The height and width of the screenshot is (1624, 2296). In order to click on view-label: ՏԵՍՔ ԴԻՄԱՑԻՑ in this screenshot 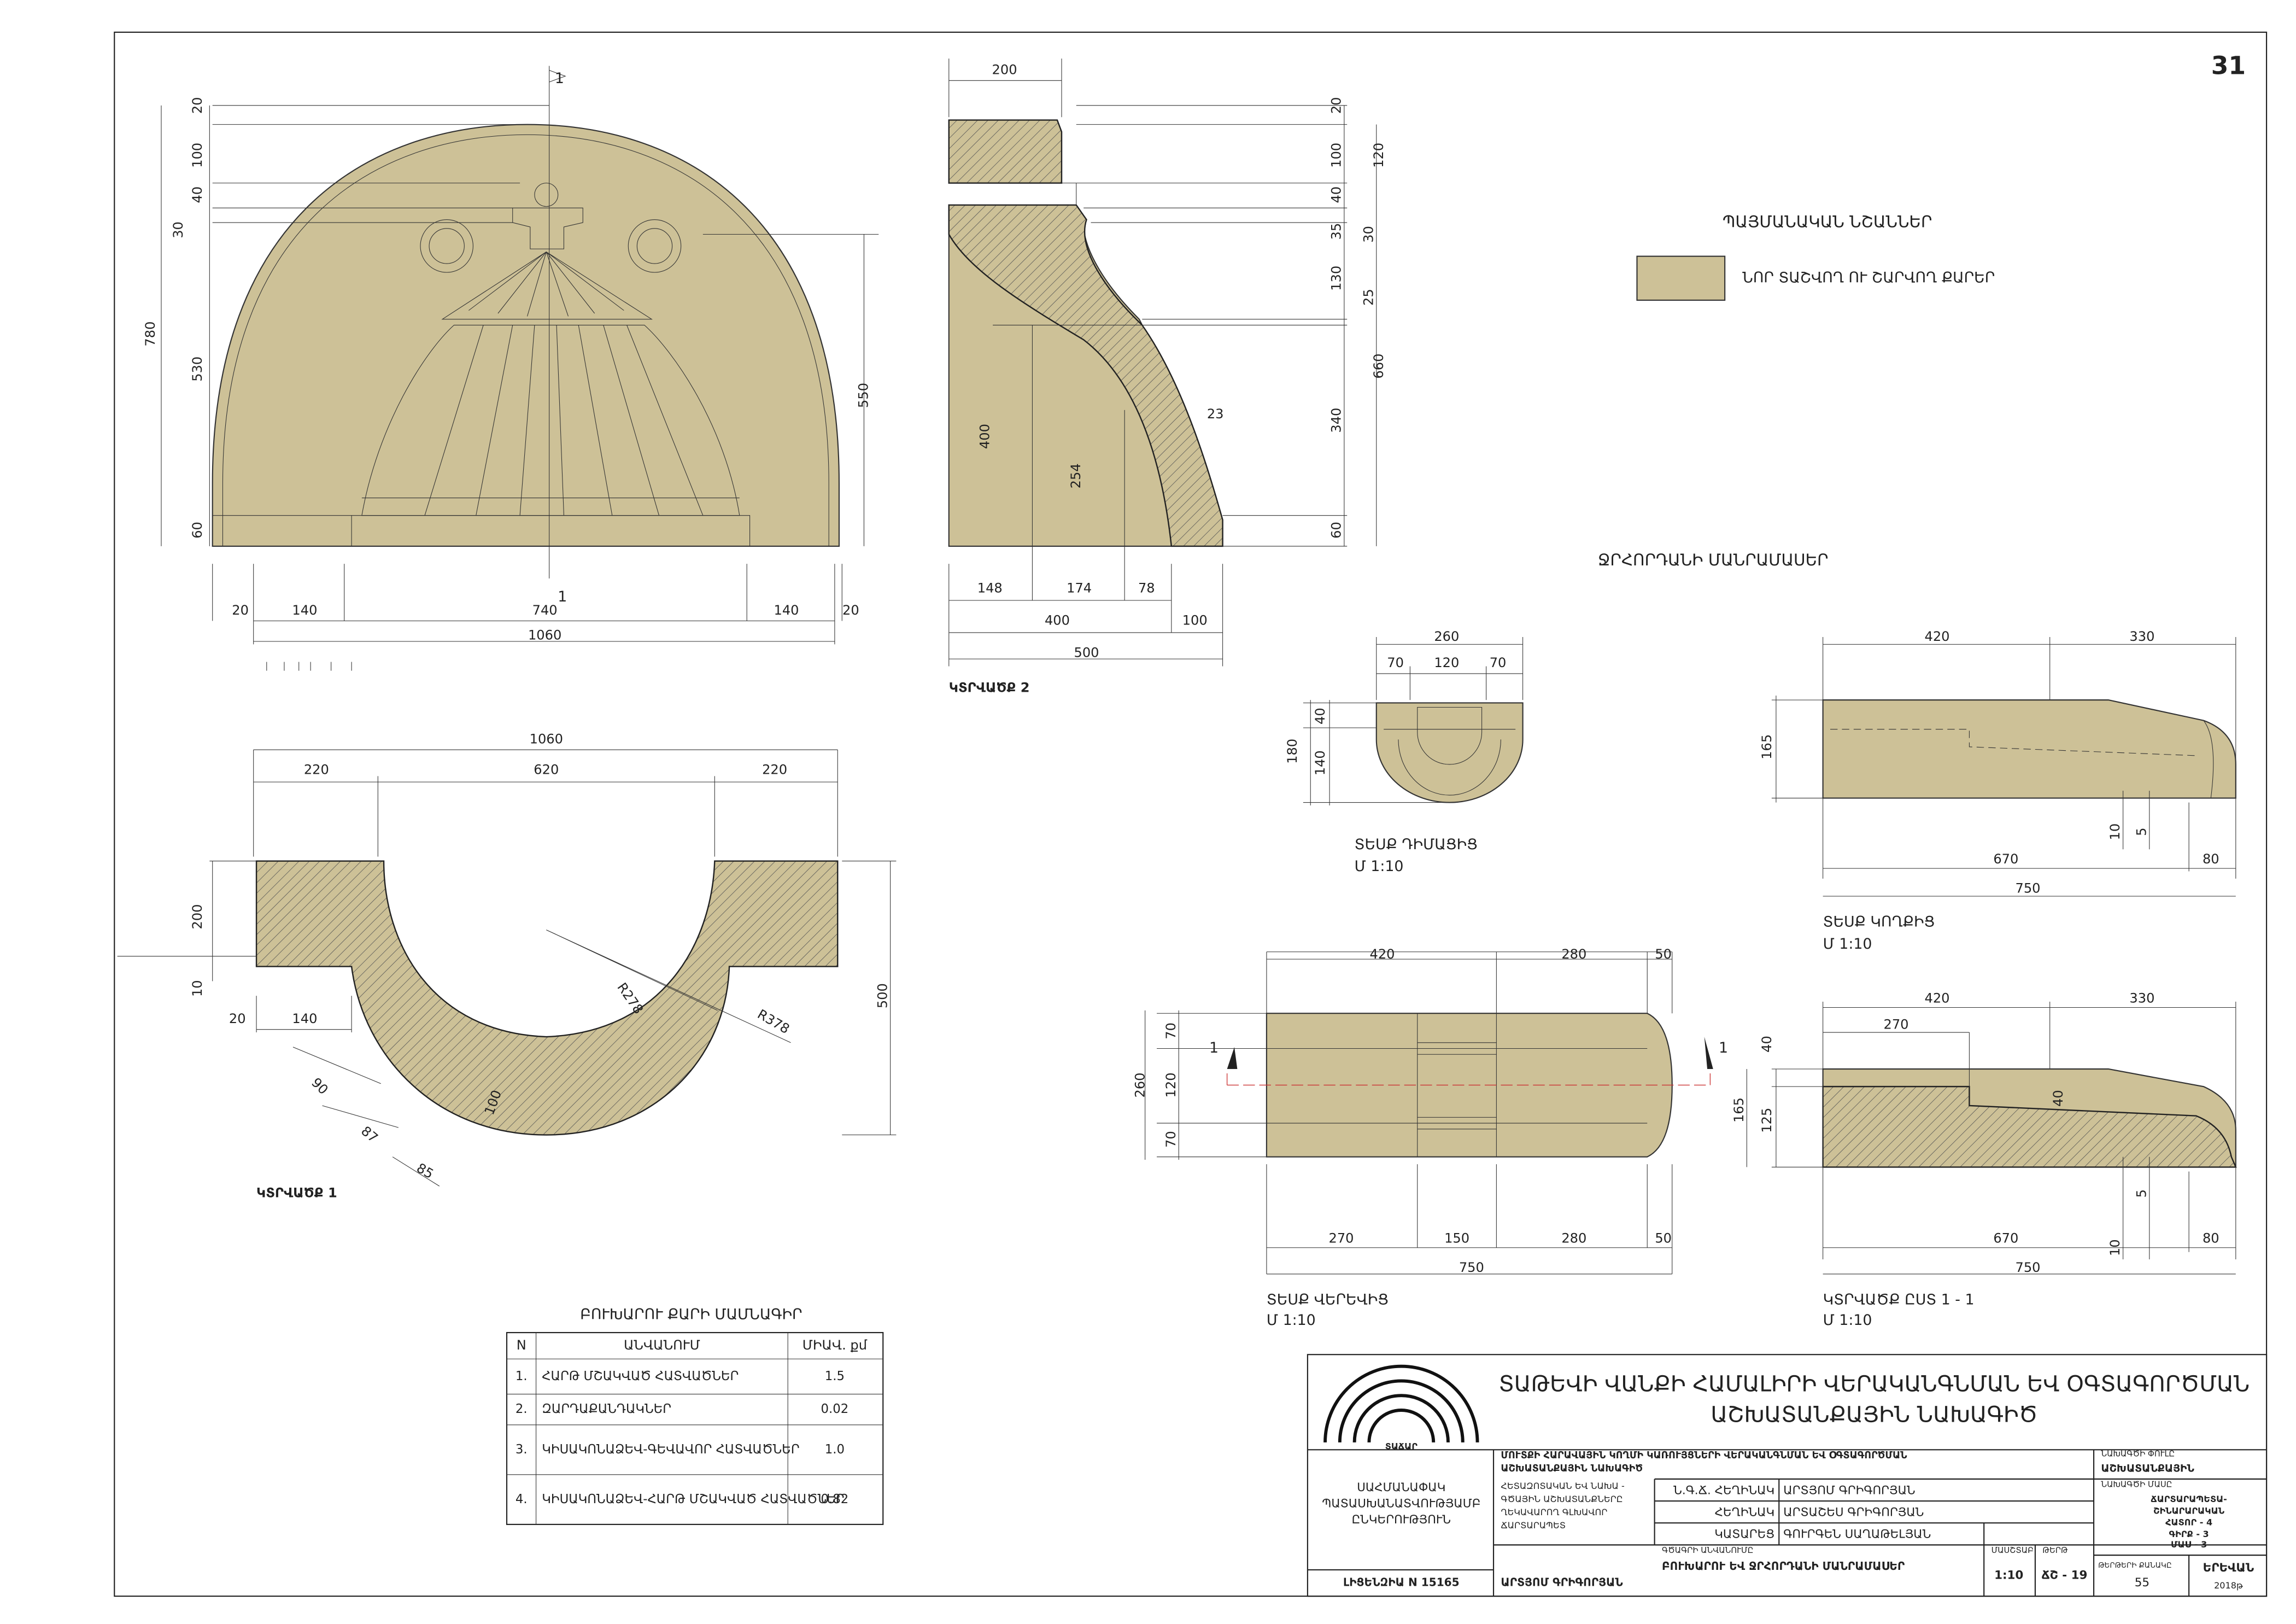, I will do `click(1416, 845)`.